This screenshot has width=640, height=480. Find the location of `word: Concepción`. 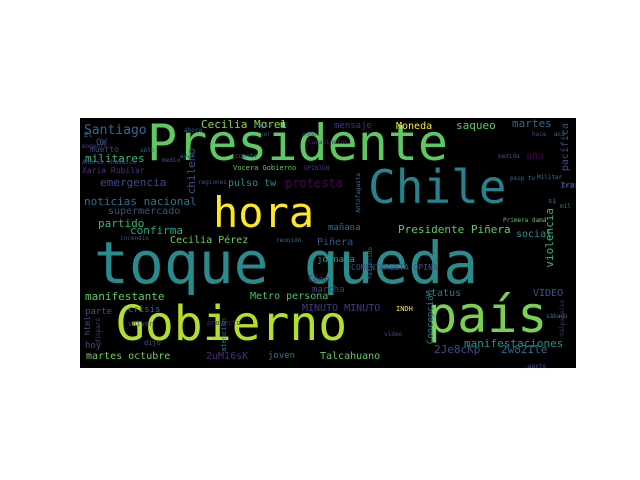

word: Concepción is located at coordinates (431, 317).